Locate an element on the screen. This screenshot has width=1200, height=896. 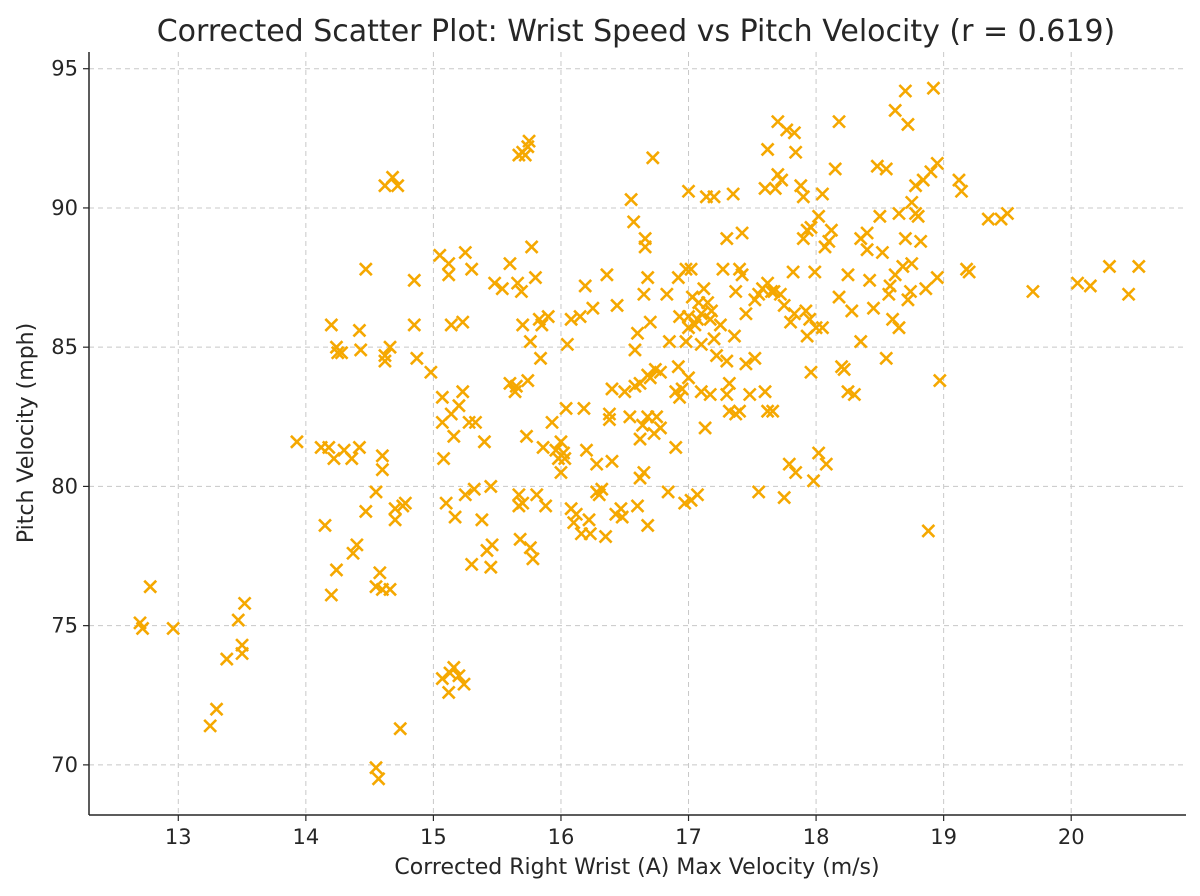
x-tick-label: 20 is located at coordinates (1071, 837).